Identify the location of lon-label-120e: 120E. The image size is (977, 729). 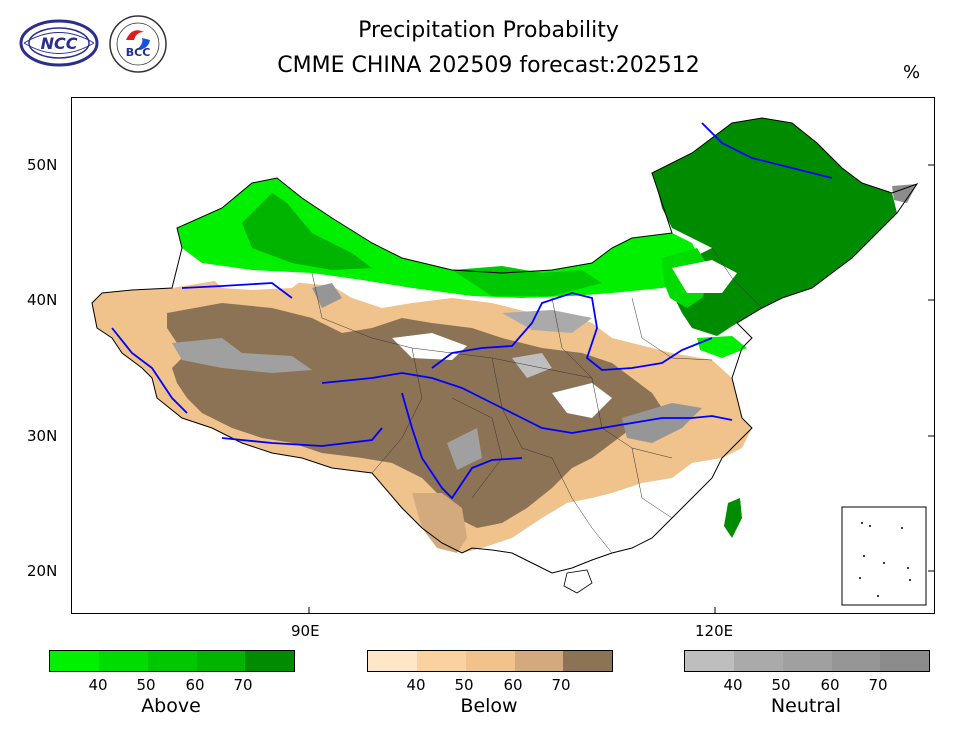
(714, 631).